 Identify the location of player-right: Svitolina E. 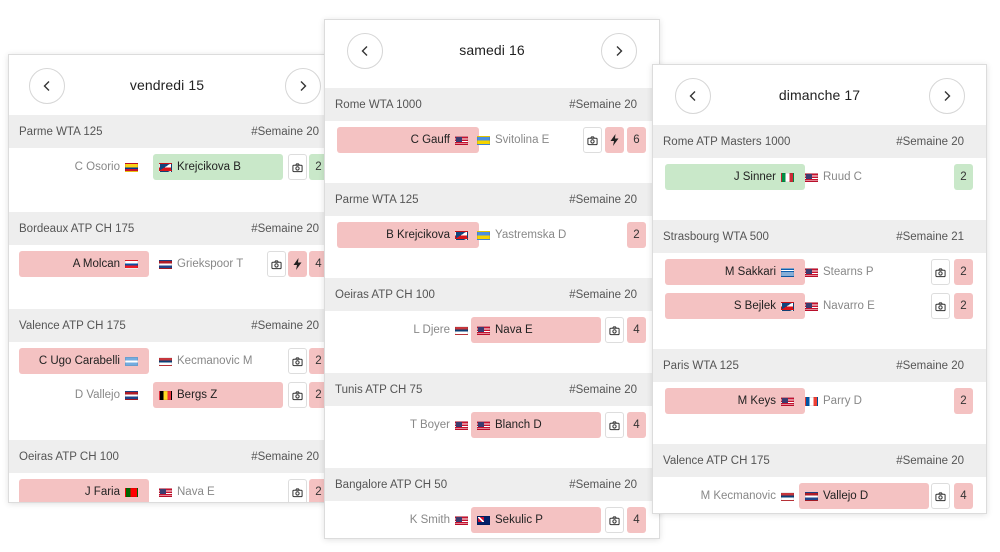
(536, 140).